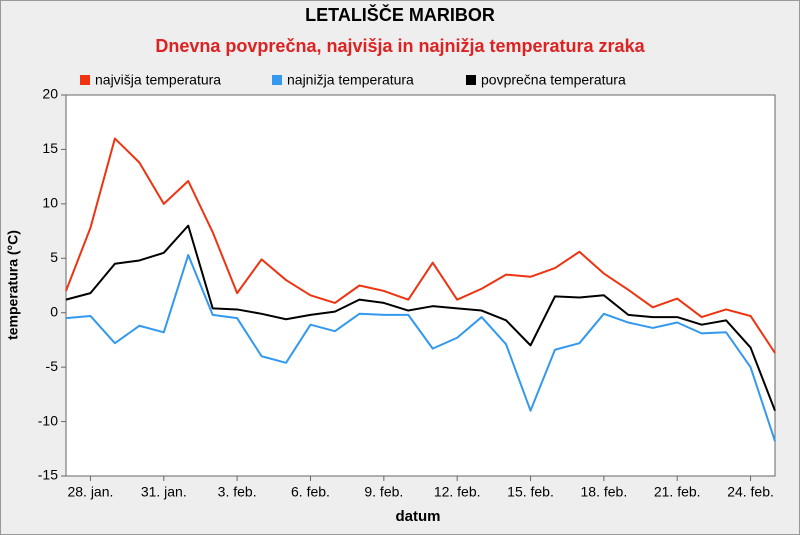 This screenshot has width=800, height=535. What do you see at coordinates (13, 285) in the screenshot?
I see `y-axis-label: temperatura (°C)` at bounding box center [13, 285].